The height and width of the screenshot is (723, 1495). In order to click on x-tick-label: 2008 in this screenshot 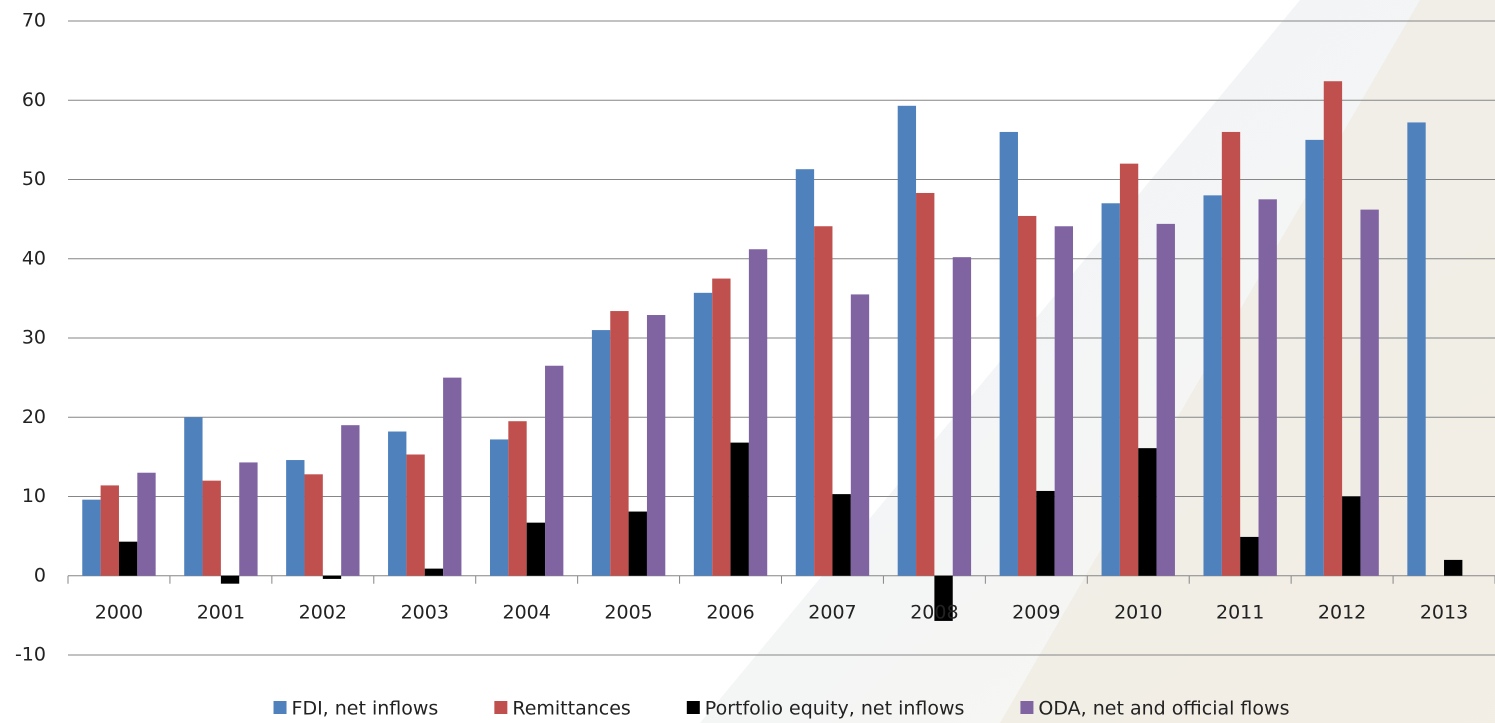, I will do `click(934, 613)`.